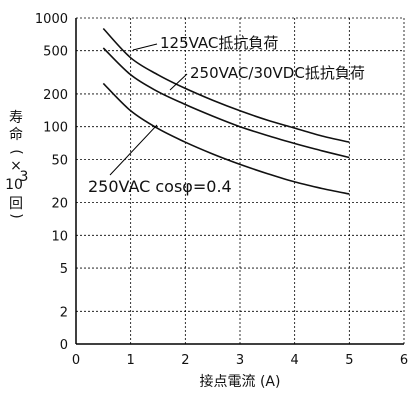 This screenshot has height=394, width=411. I want to click on x-tick-label: 2, so click(185, 360).